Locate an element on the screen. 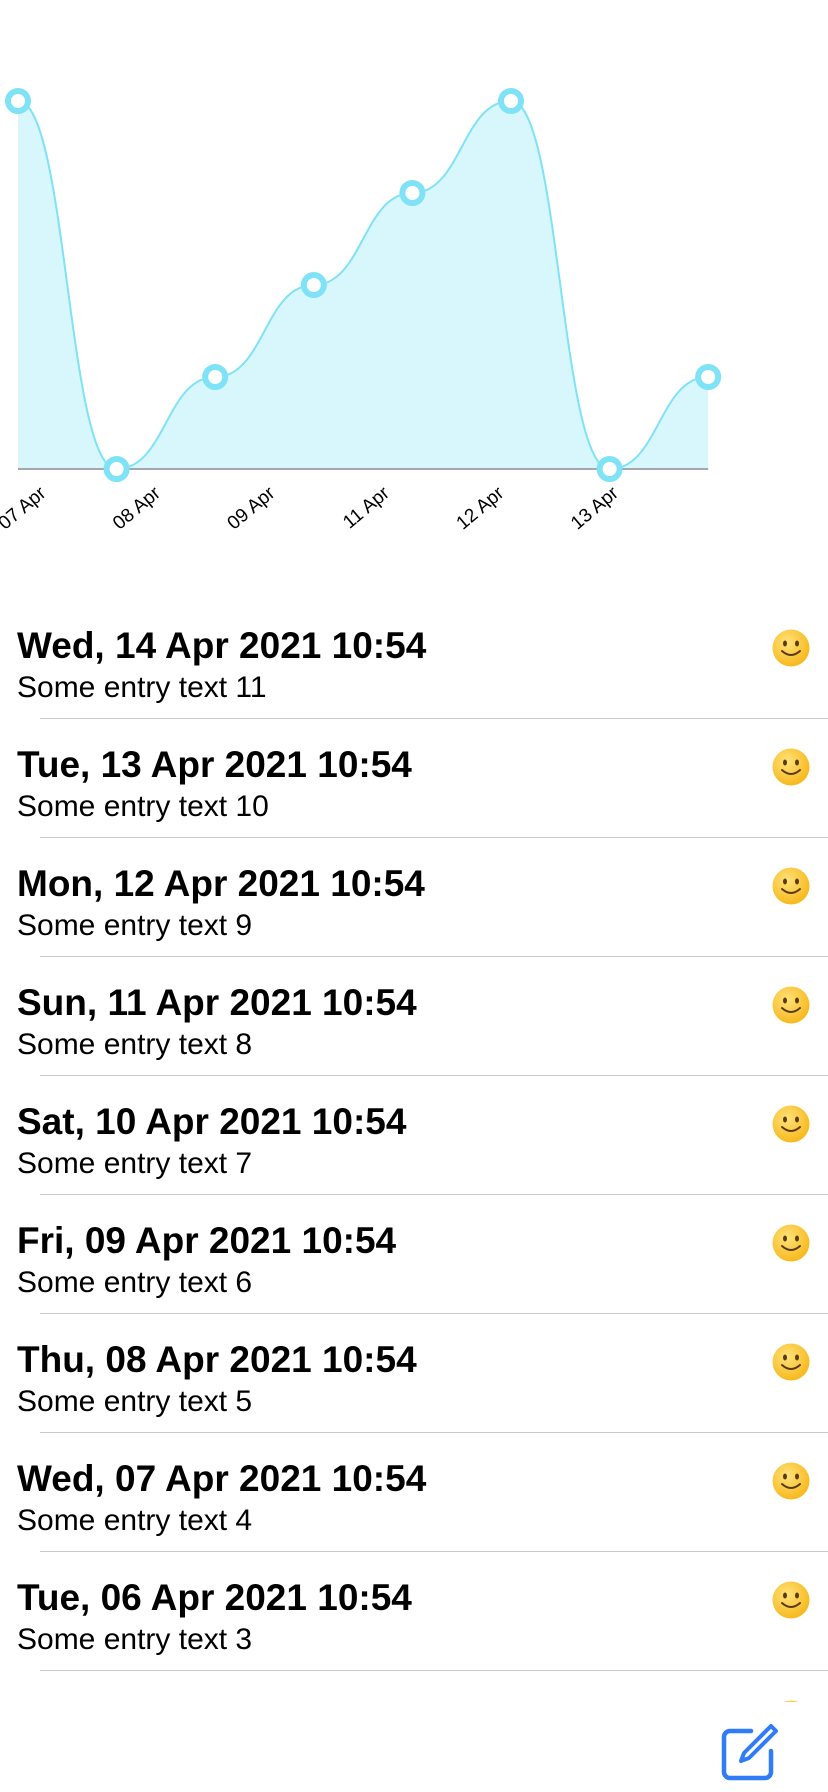 The height and width of the screenshot is (1792, 828). chart-x-tick-label: 13 Apr is located at coordinates (595, 508).